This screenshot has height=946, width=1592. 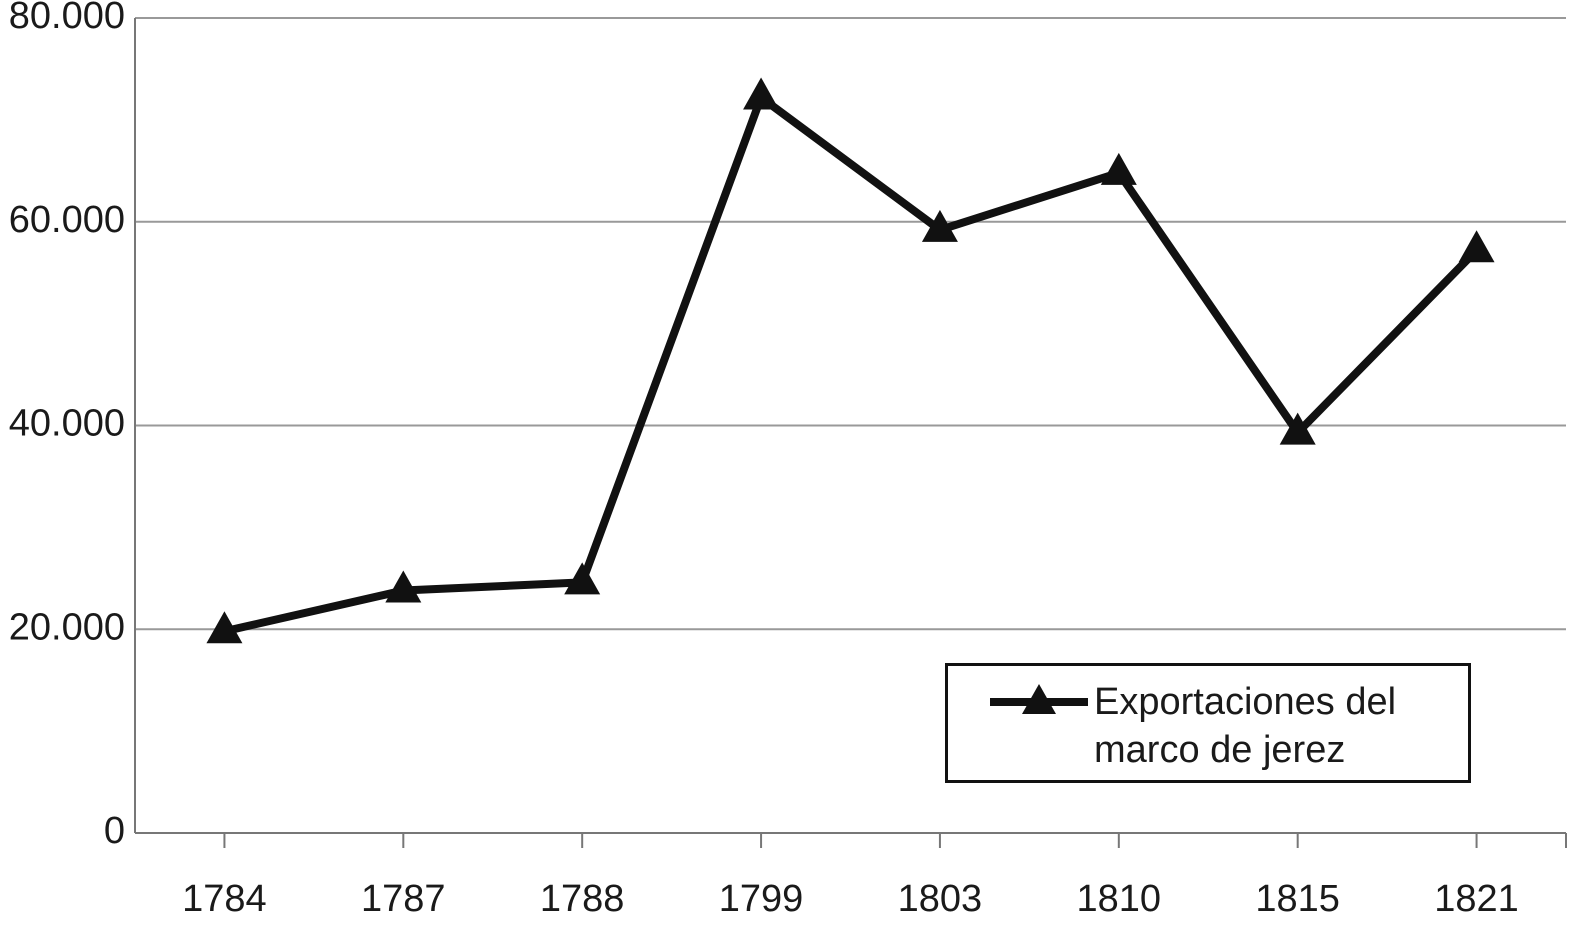 What do you see at coordinates (1245, 726) in the screenshot?
I see `legend-label: Exportaciones del marco de jerez` at bounding box center [1245, 726].